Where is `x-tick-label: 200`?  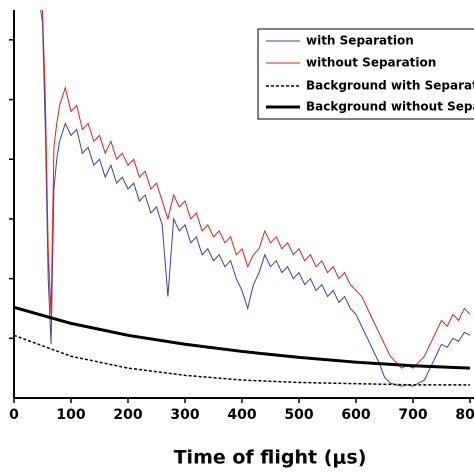
x-tick-label: 200 is located at coordinates (127, 415).